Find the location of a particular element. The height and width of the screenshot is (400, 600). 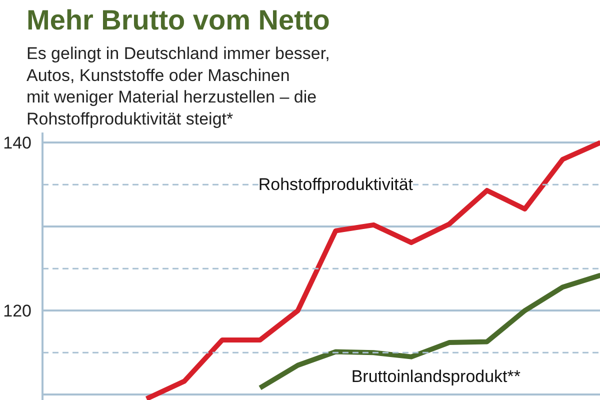

chart-subtitle: Es gelingt in Deutschland immer besser, Autos, Kunststoffe oder Maschinen mit weniger Material herzustellen – die Rohstoffproduktivität steigt* is located at coordinates (178, 86).